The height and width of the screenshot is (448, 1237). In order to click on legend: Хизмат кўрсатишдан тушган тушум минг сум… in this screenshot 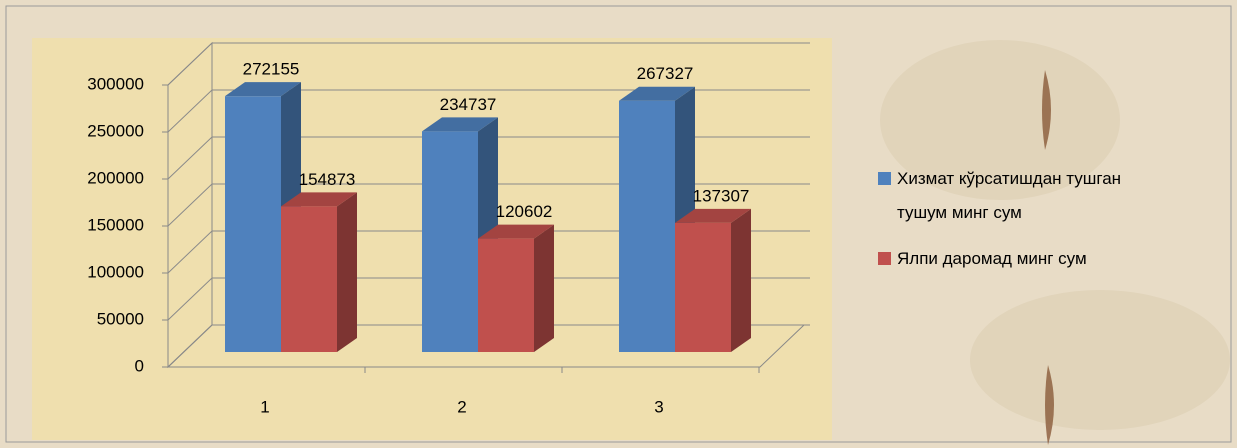, I will do `click(1023, 225)`.